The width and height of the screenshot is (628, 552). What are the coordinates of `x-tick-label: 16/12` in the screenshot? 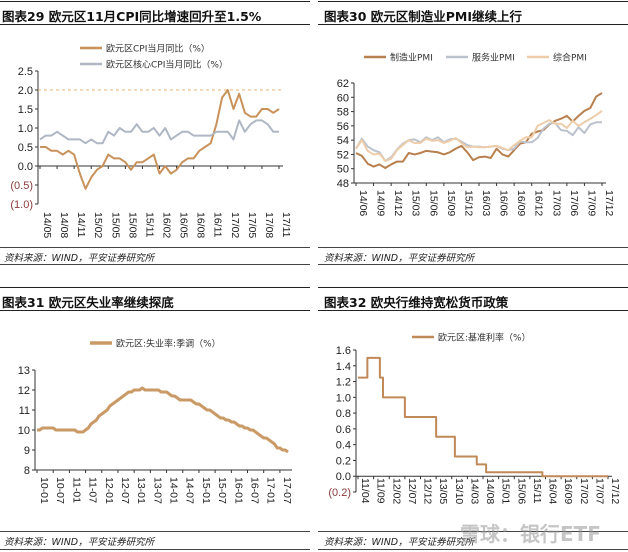 It's located at (539, 203).